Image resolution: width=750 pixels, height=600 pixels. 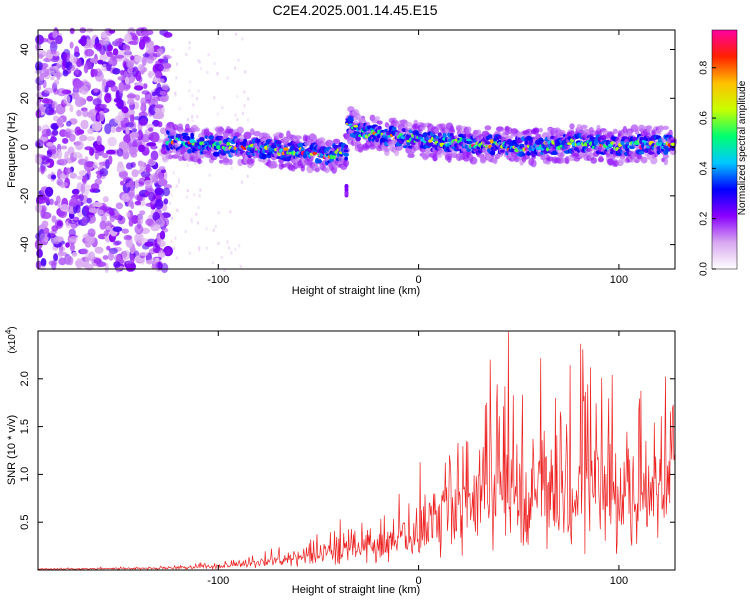 I want to click on colorbar-tick-label: 0.2, so click(x=704, y=218).